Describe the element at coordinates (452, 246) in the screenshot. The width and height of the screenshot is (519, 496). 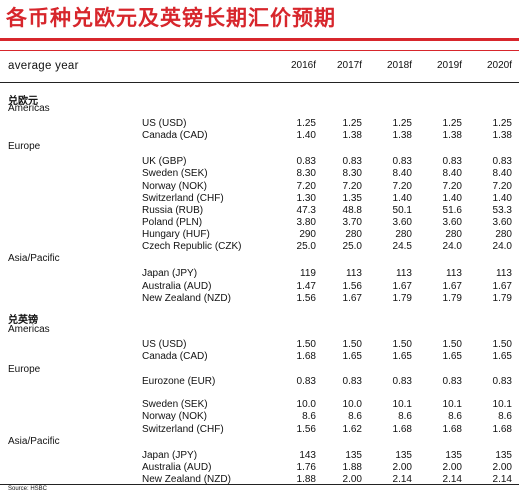
I see `table-cell: 24.0` at that location.